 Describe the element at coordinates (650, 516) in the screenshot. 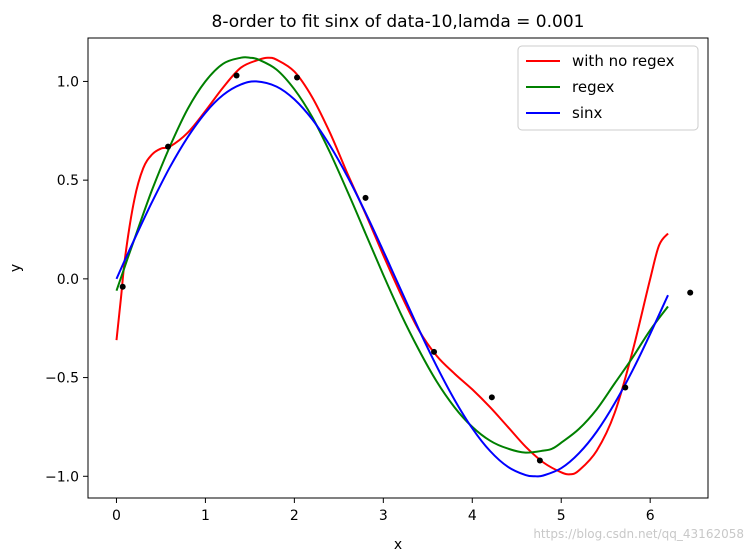

I see `x-tick-label: 6` at that location.